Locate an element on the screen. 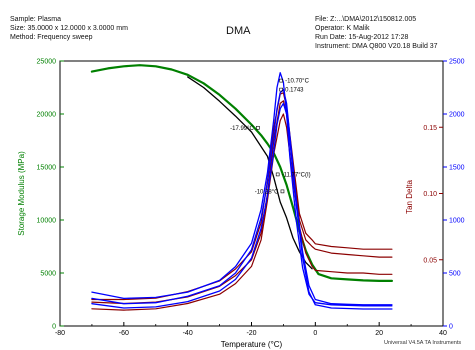 The height and width of the screenshot is (350, 475). annotation-label: -10.28°C is located at coordinates (267, 192).